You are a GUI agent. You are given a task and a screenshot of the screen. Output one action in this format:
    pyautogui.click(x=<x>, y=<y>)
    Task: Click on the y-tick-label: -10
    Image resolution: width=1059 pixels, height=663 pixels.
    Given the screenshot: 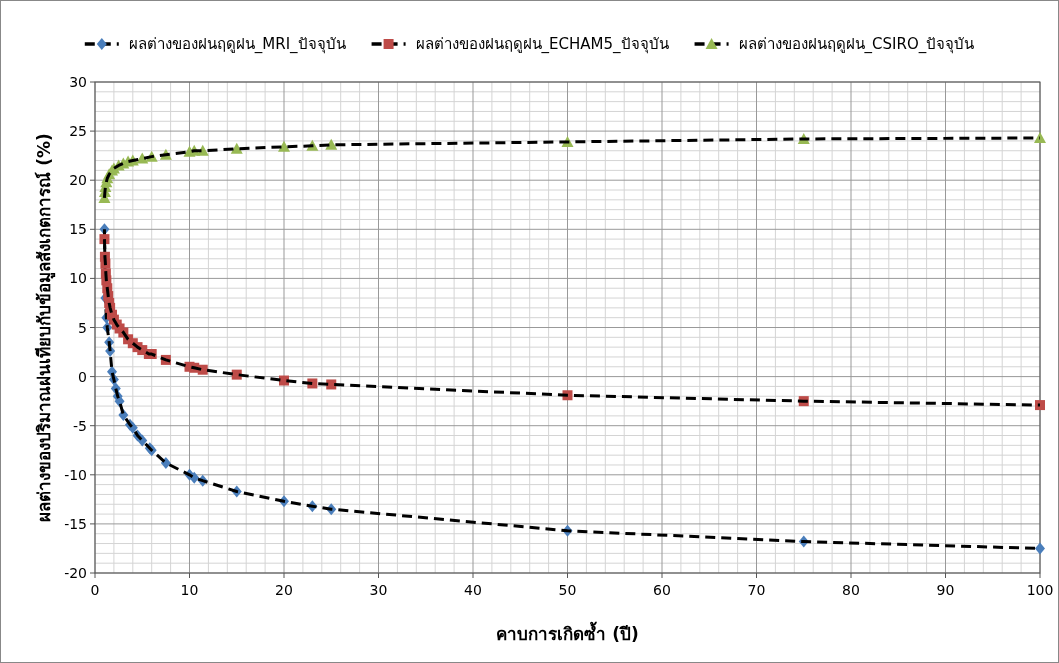 What is the action you would take?
    pyautogui.click(x=75, y=474)
    